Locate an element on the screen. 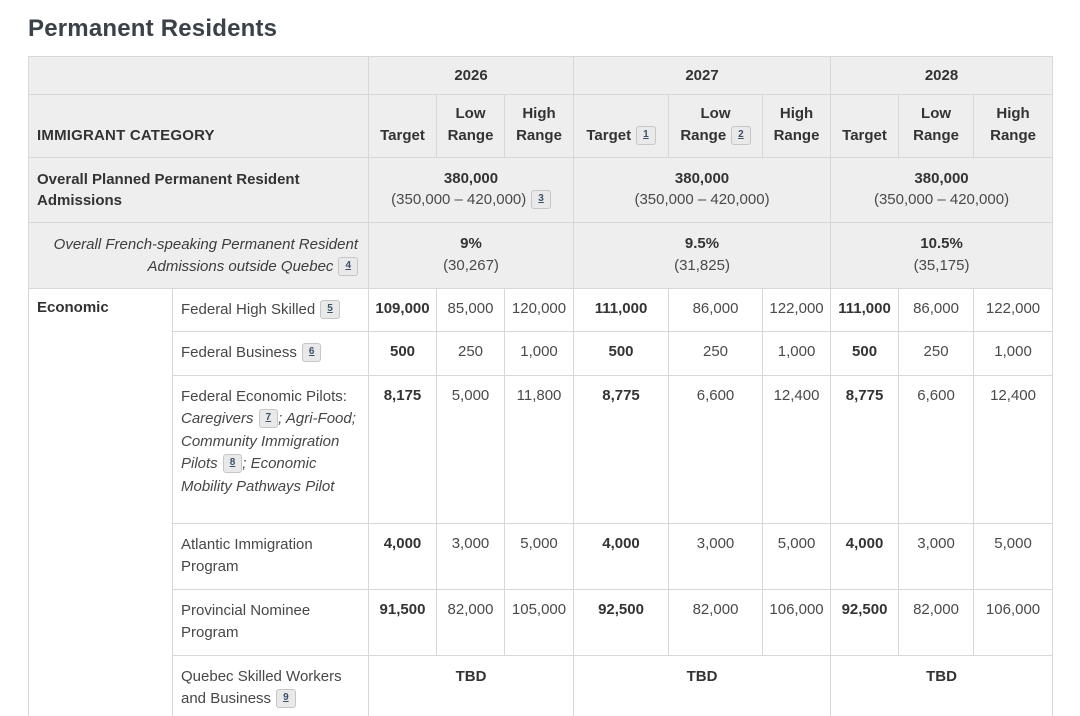  low-range-header-2028: Low Range is located at coordinates (936, 126).